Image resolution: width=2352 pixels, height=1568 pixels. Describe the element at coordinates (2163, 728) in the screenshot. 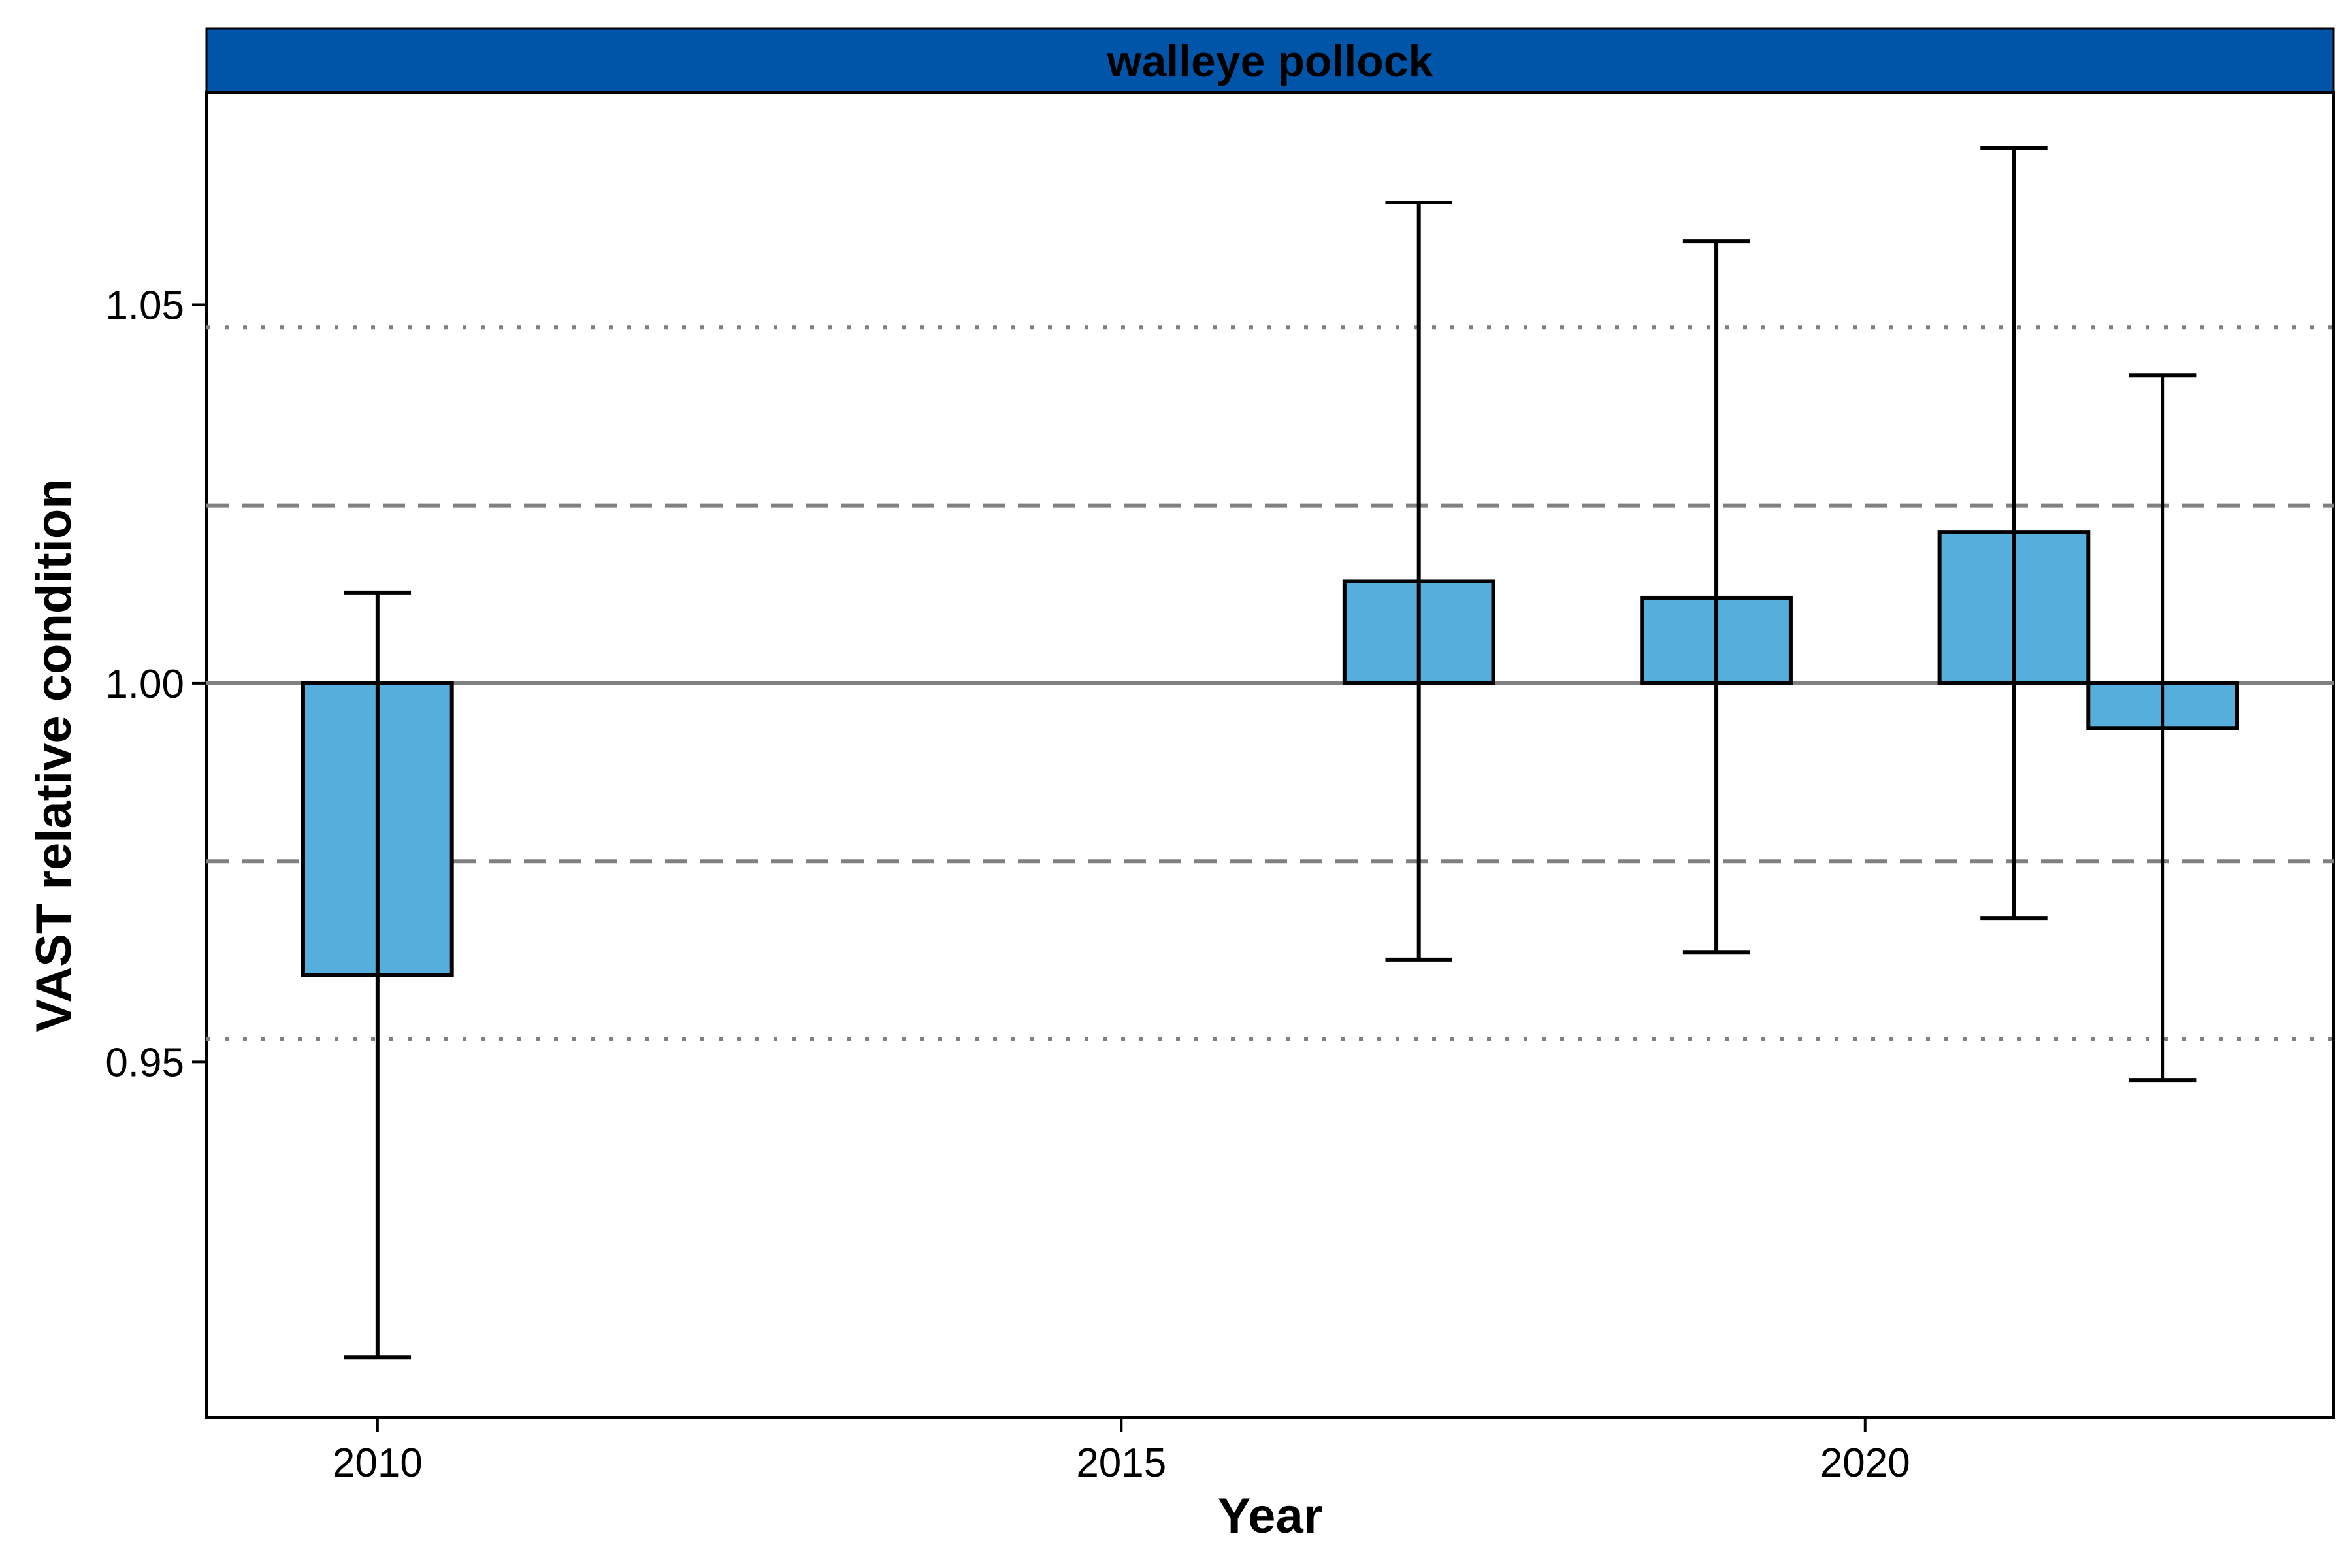

I see `errorbar-2022` at that location.